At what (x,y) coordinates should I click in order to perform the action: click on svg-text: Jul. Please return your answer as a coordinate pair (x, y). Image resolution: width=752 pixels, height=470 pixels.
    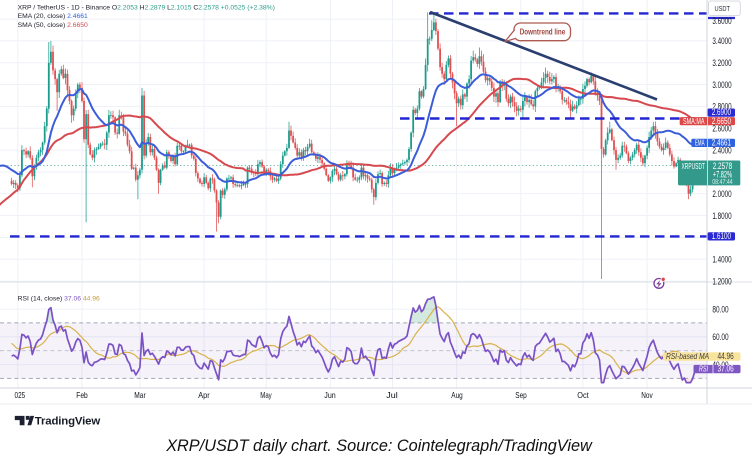
    Looking at the image, I should click on (392, 395).